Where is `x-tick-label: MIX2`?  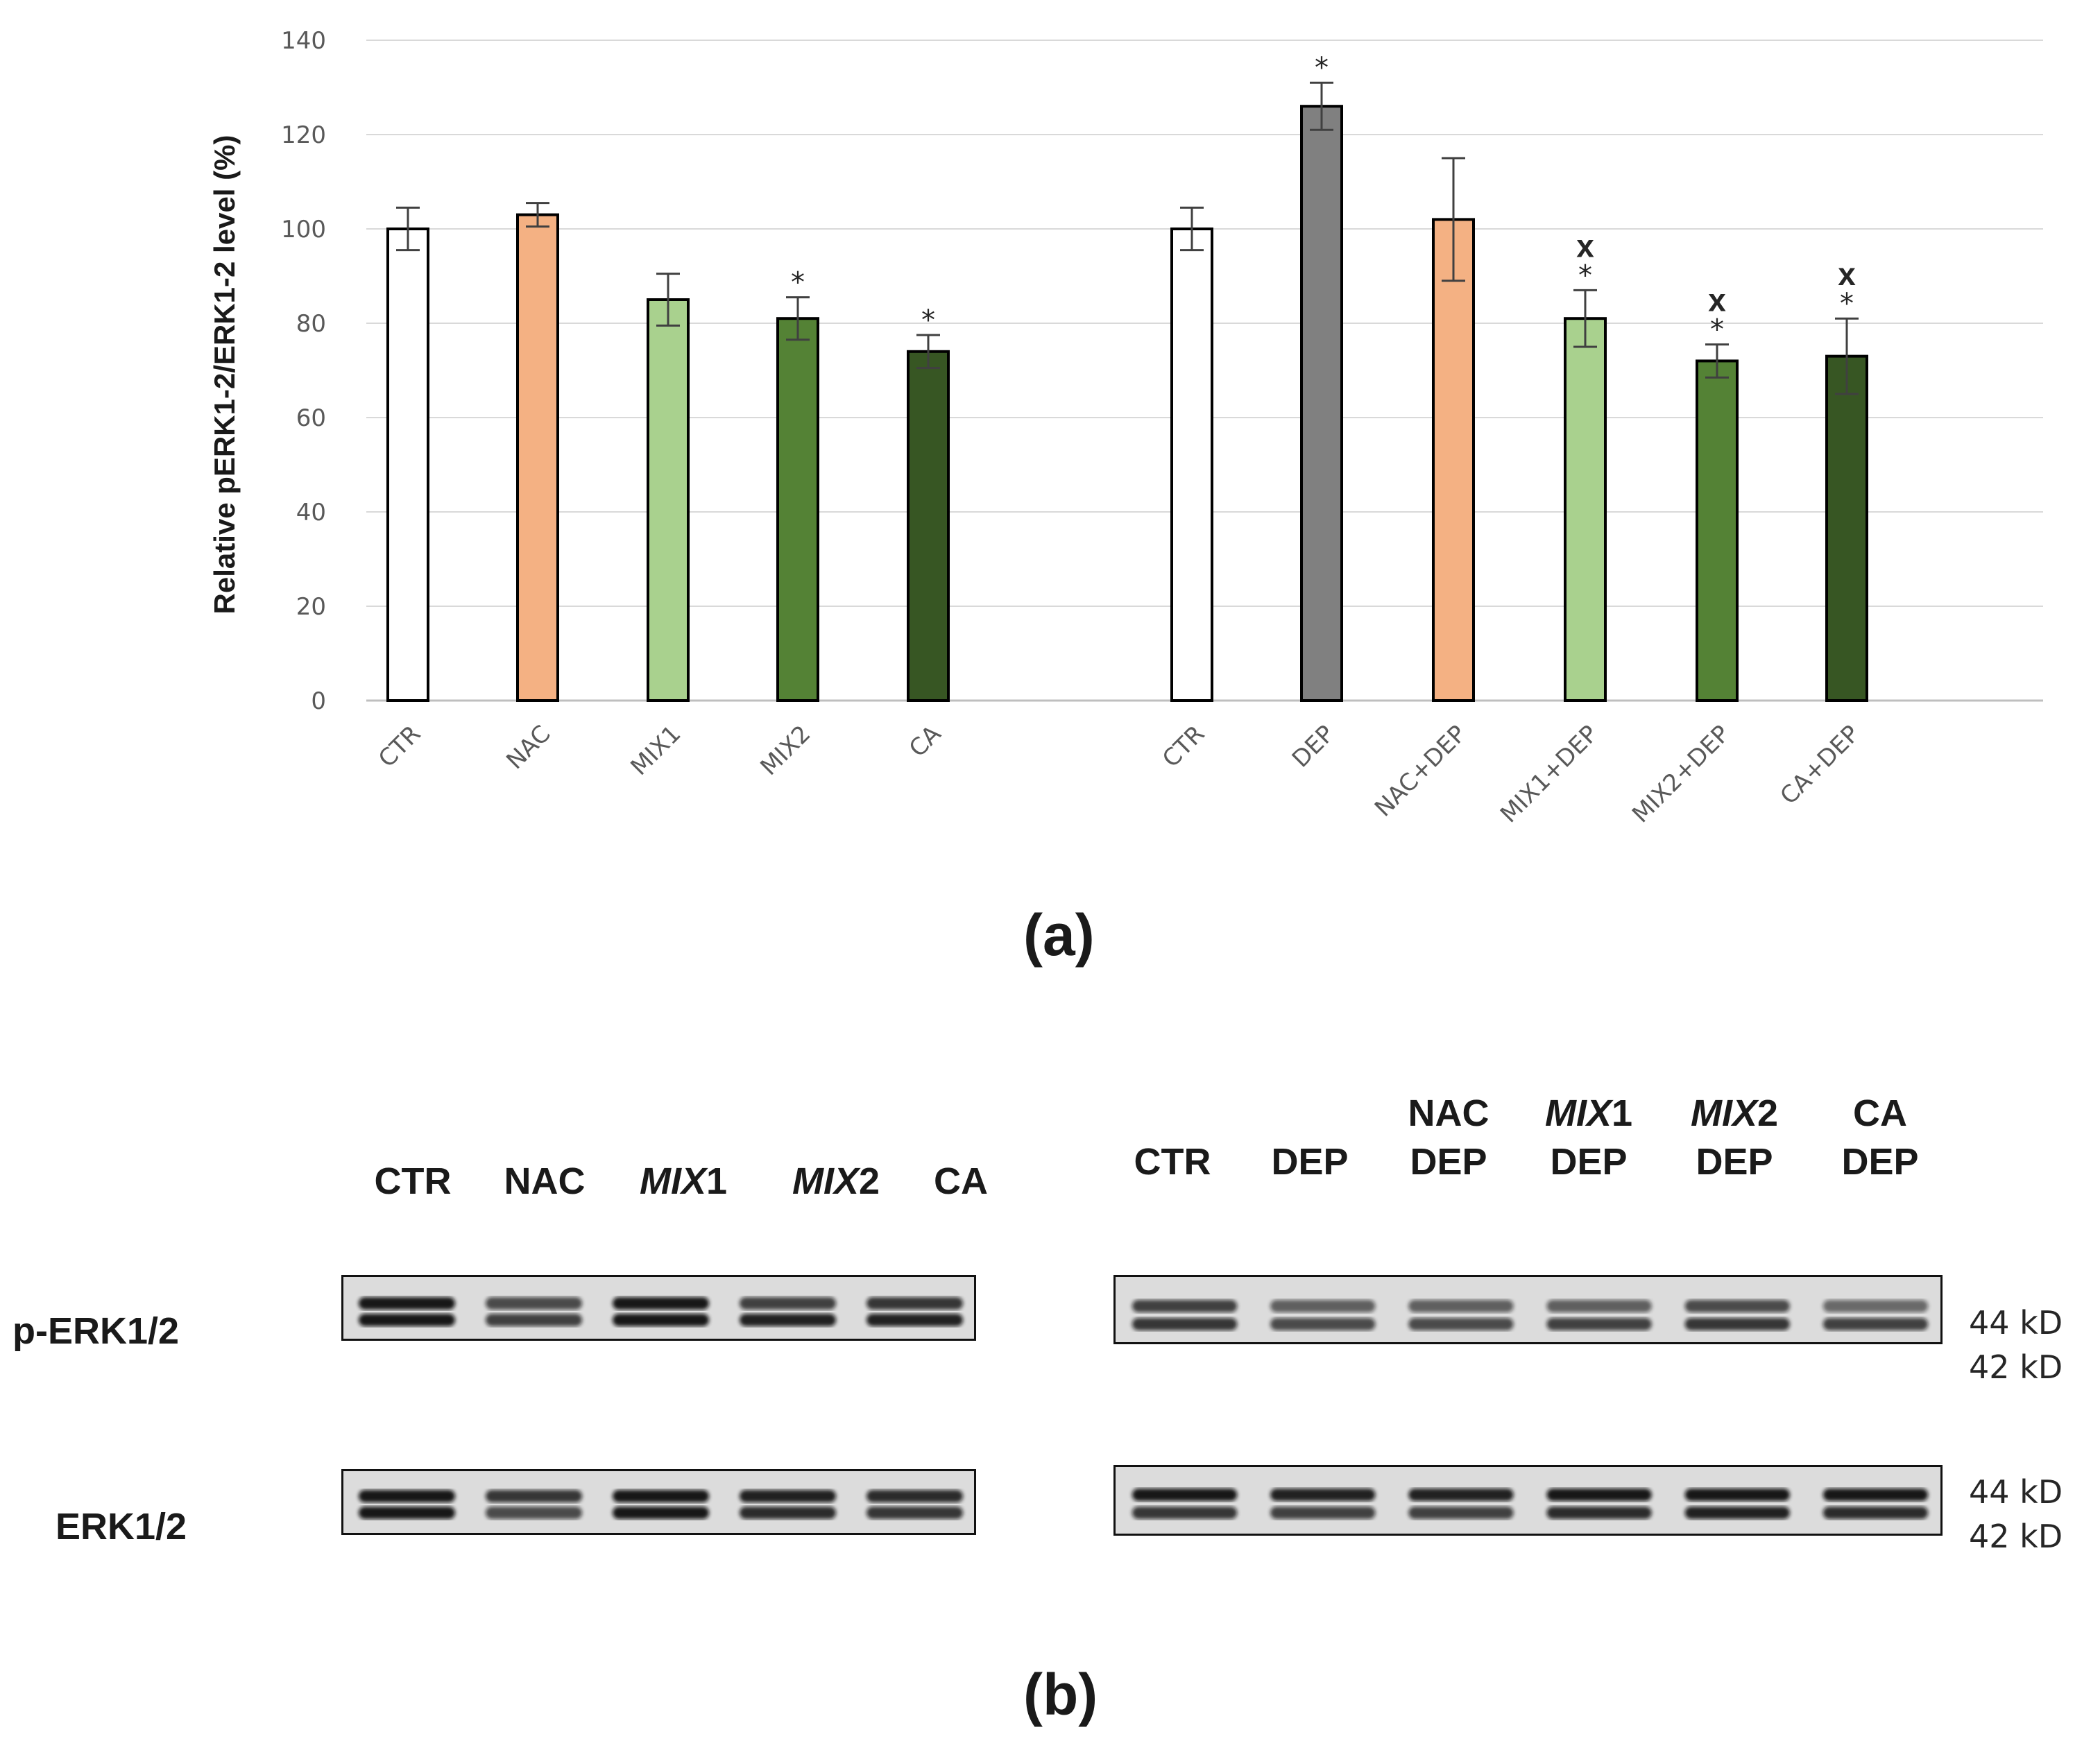
x-tick-label: MIX2 is located at coordinates (785, 750).